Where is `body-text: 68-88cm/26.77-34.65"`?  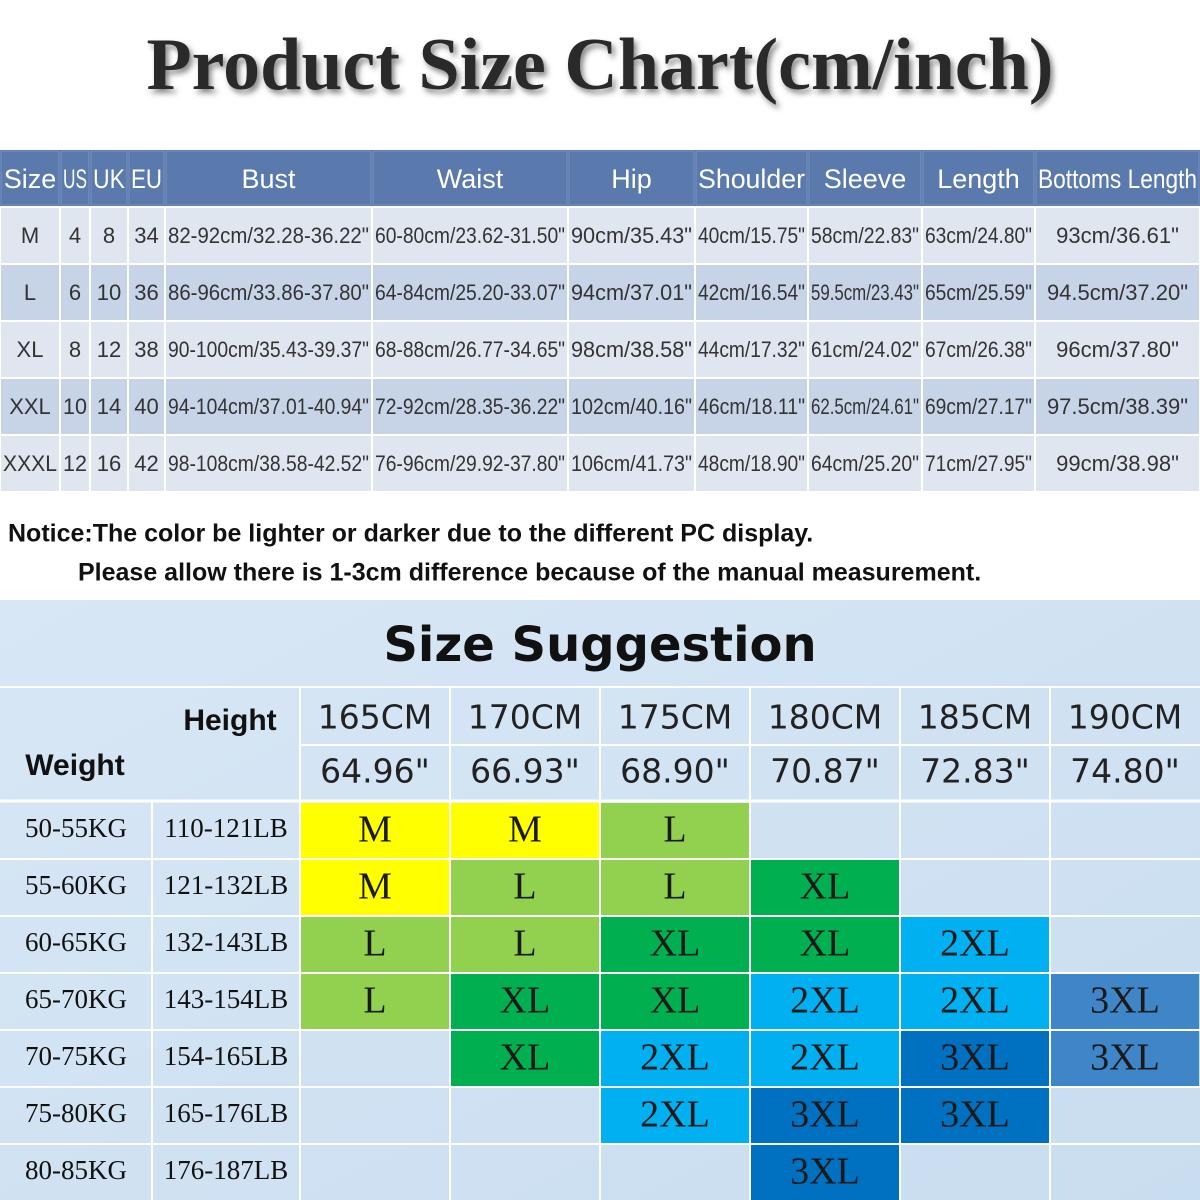 body-text: 68-88cm/26.77-34.65" is located at coordinates (470, 349).